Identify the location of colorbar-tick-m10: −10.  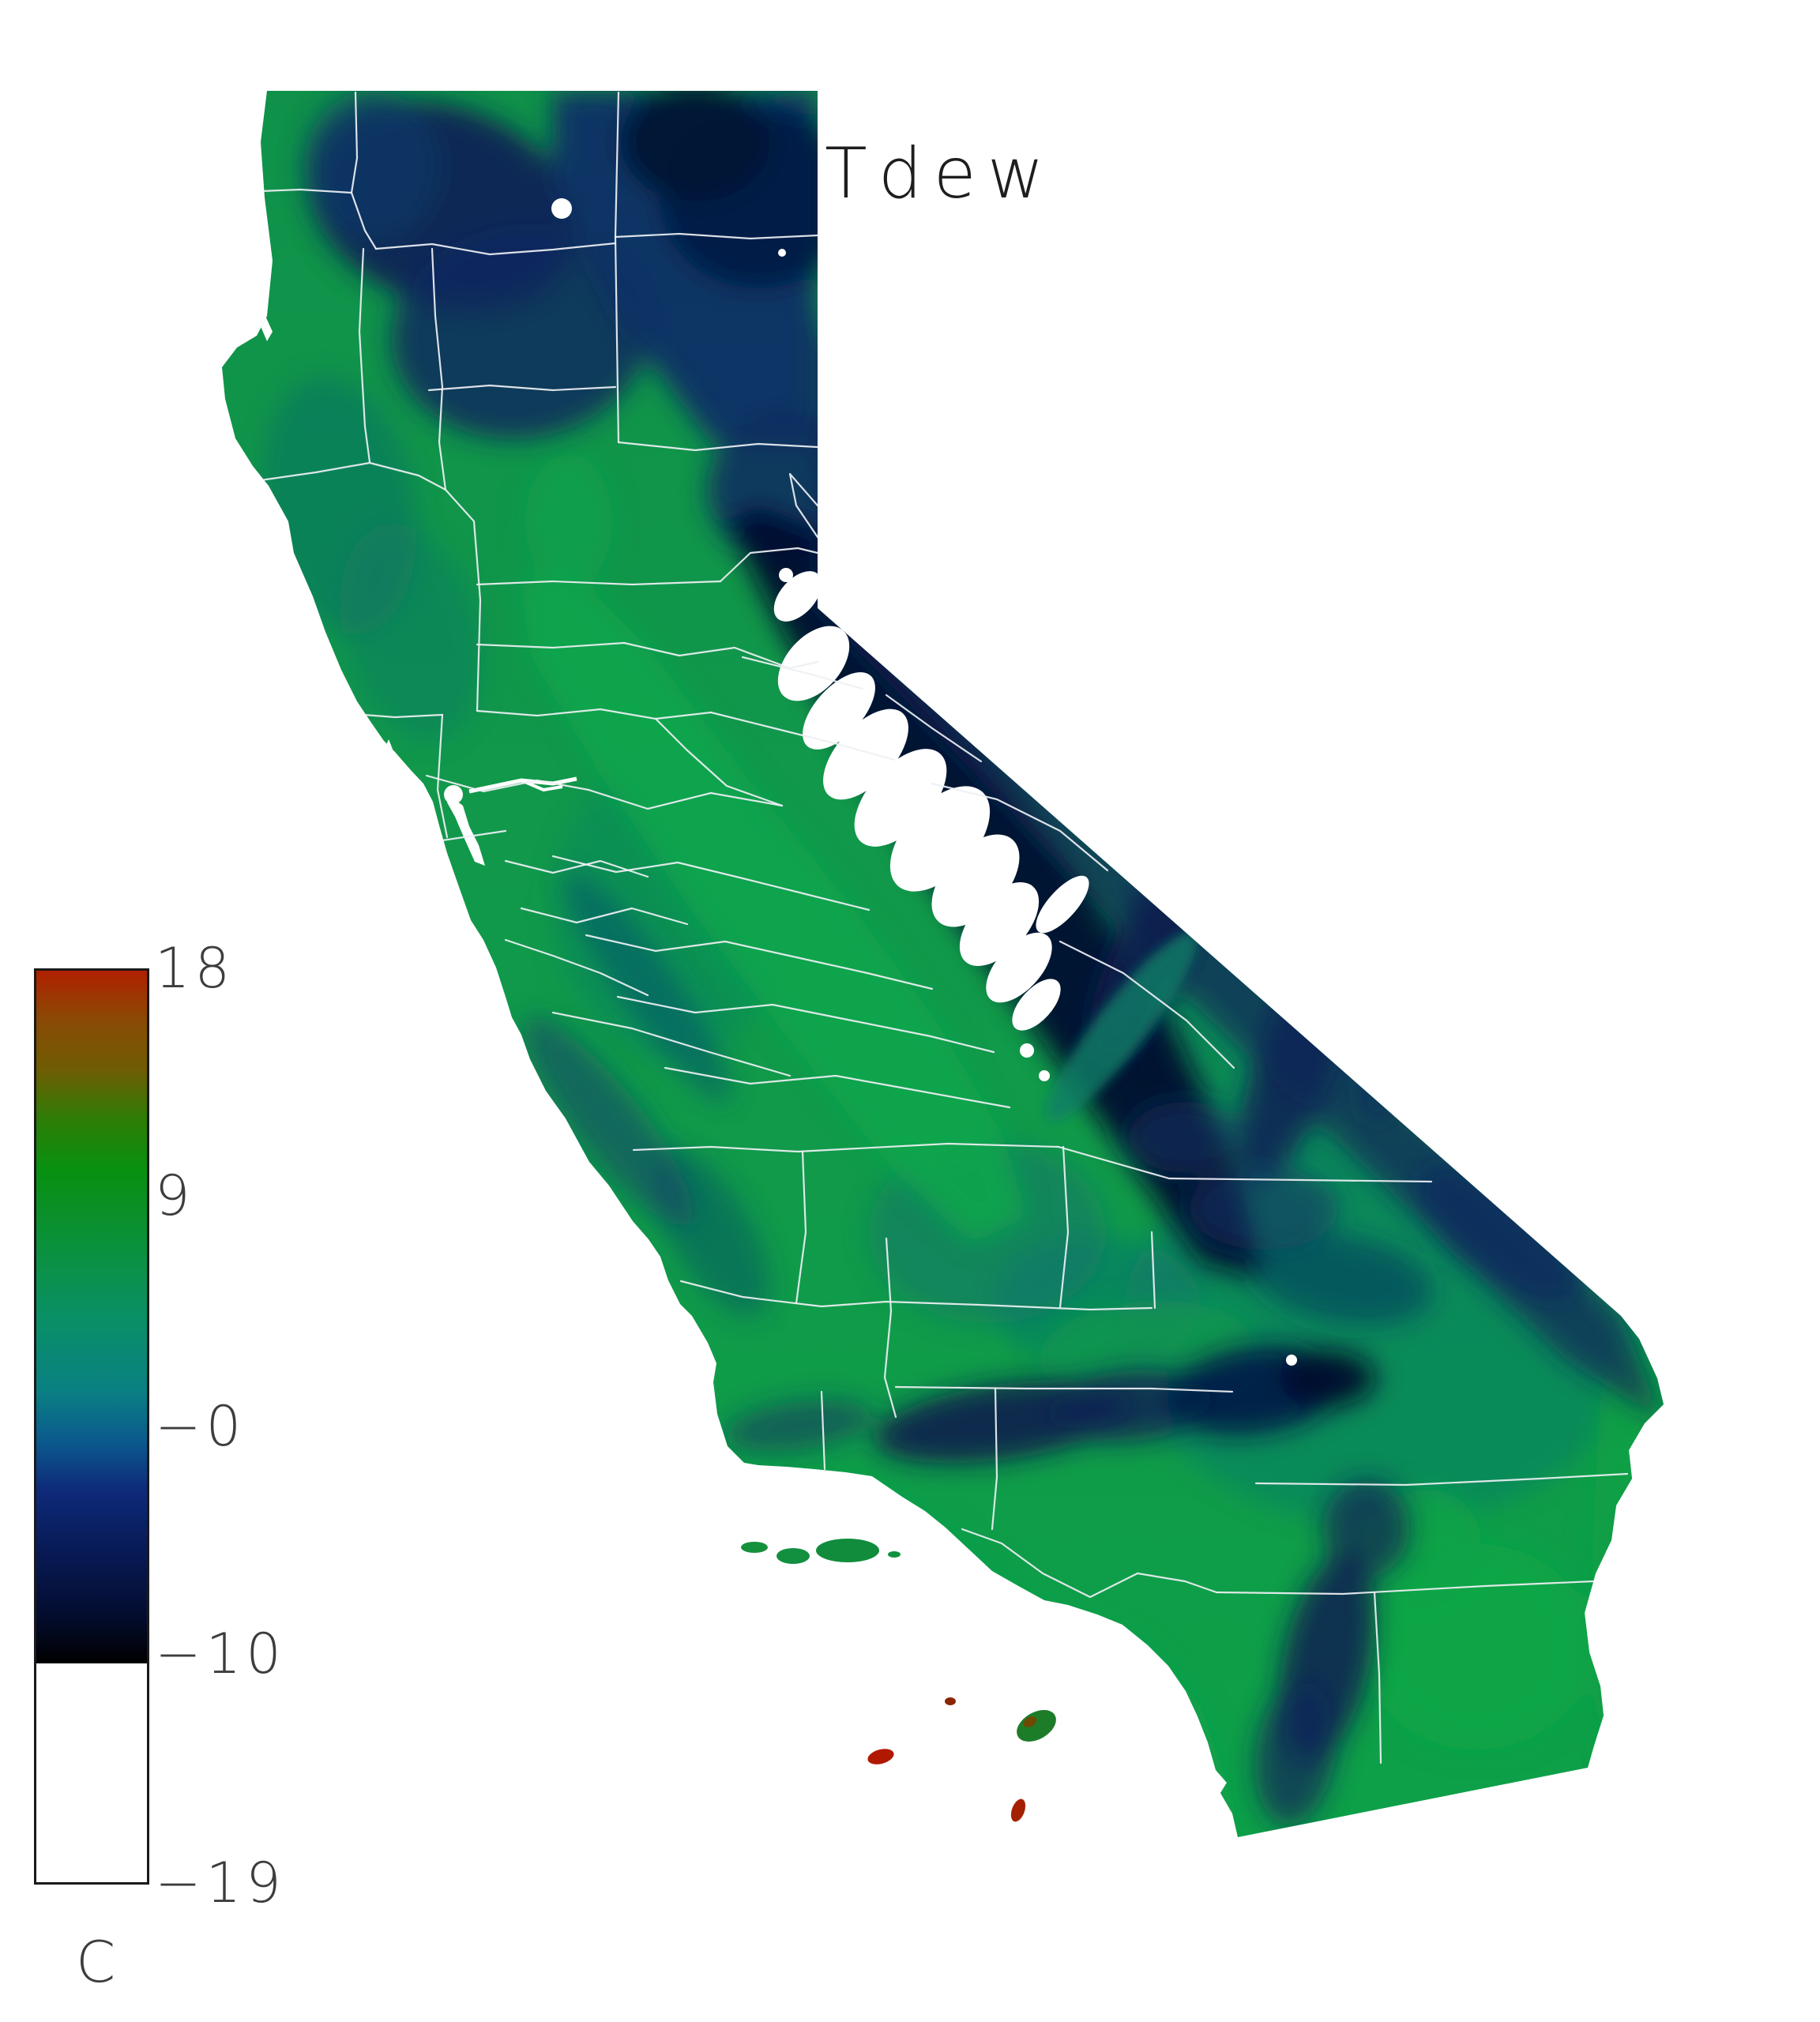
(220, 1654).